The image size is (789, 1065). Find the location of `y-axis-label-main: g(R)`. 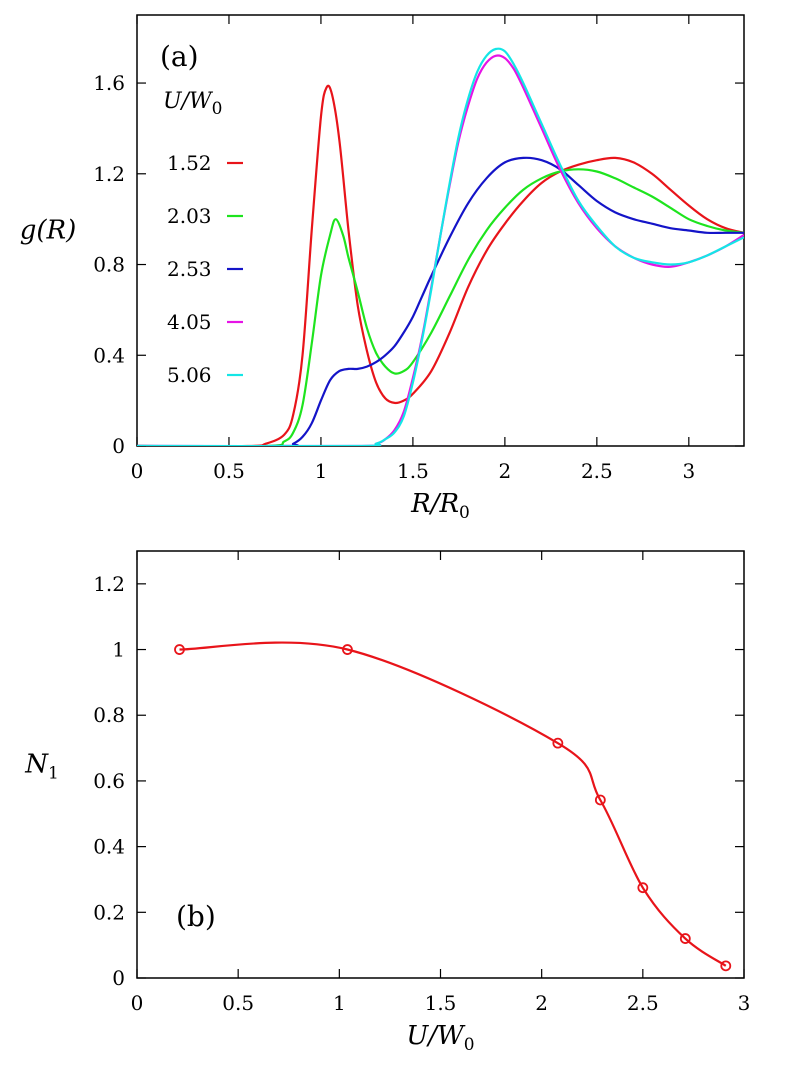

y-axis-label-main: g(R) is located at coordinates (48, 231).